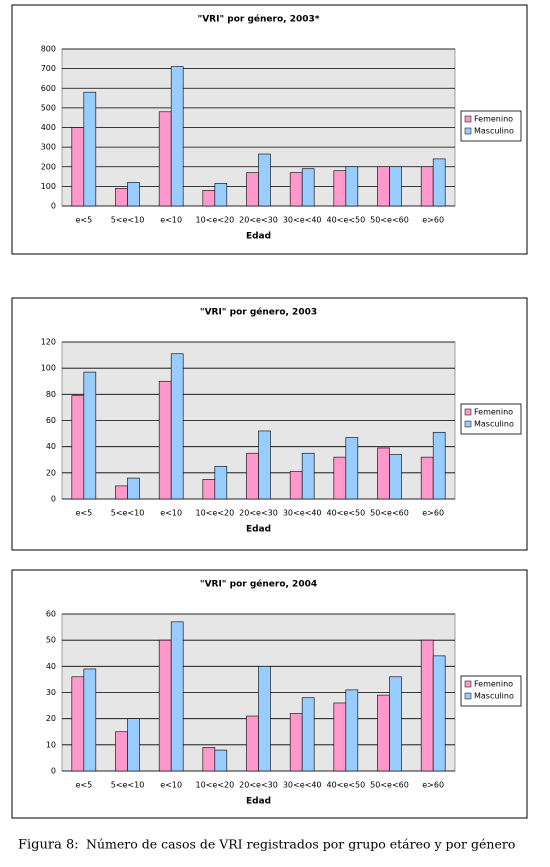 Image resolution: width=550 pixels, height=867 pixels. I want to click on y-tick-label: 400, so click(48, 127).